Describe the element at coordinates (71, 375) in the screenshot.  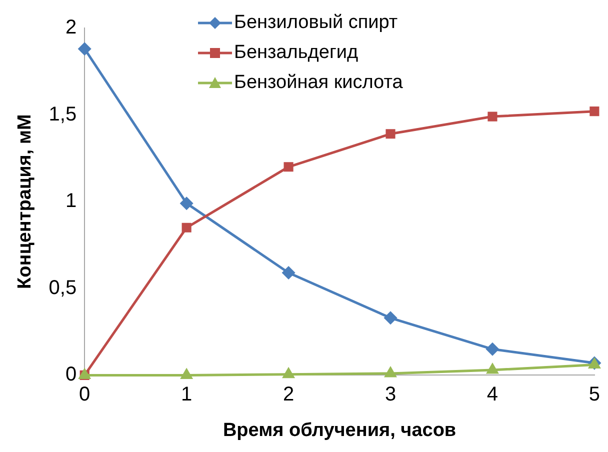
I see `y-tick-label: 0` at that location.